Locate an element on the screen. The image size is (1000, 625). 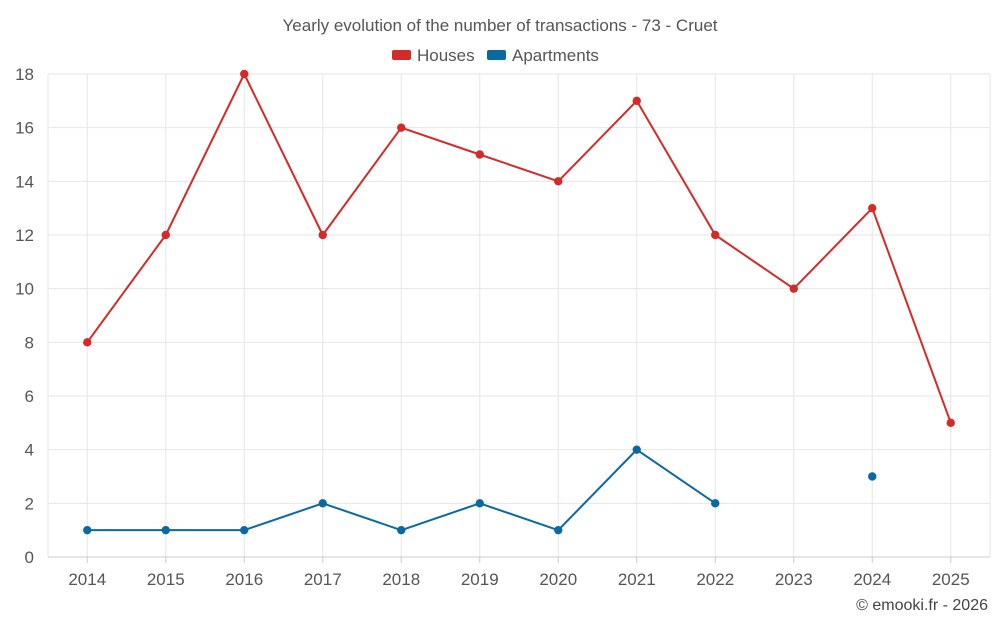
x-tick-label: 2017 is located at coordinates (323, 579).